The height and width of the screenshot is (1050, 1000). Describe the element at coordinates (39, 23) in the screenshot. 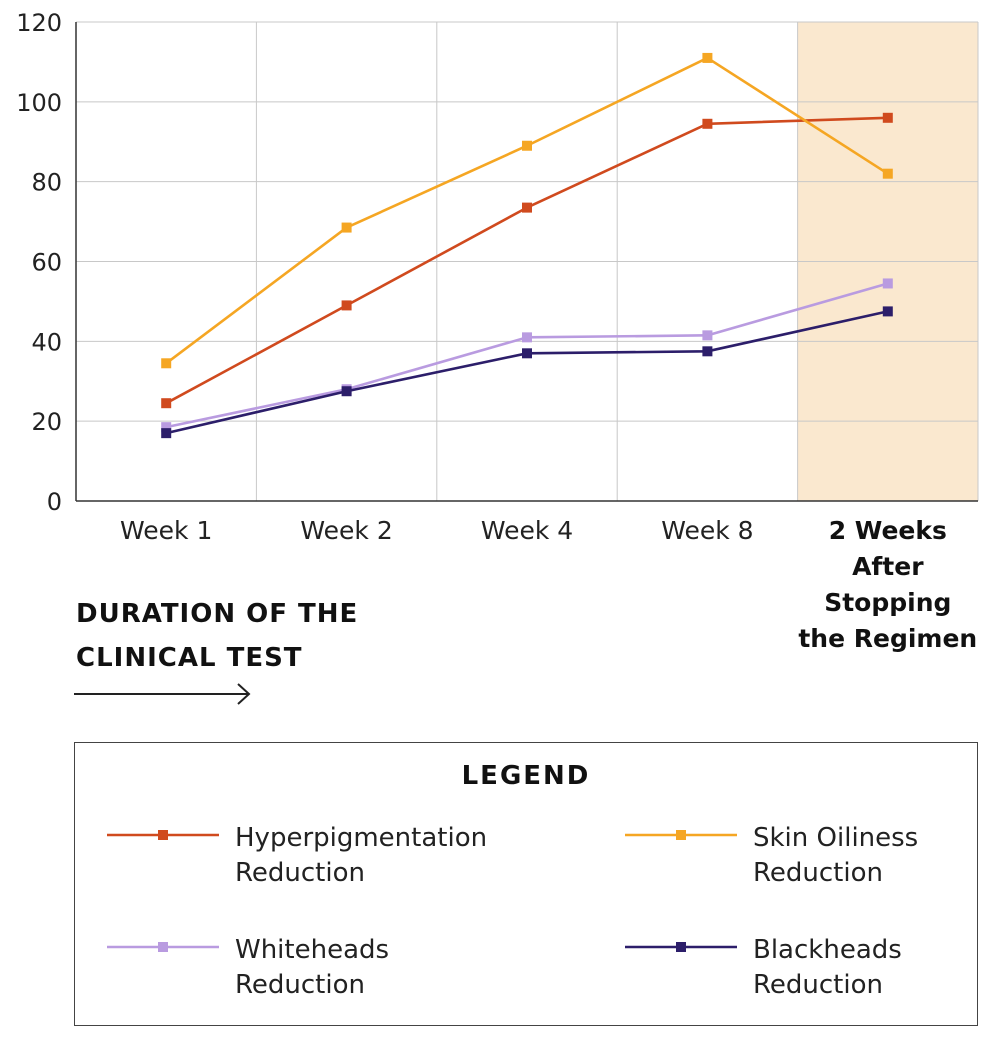

I see `y-tick-label: 120` at that location.